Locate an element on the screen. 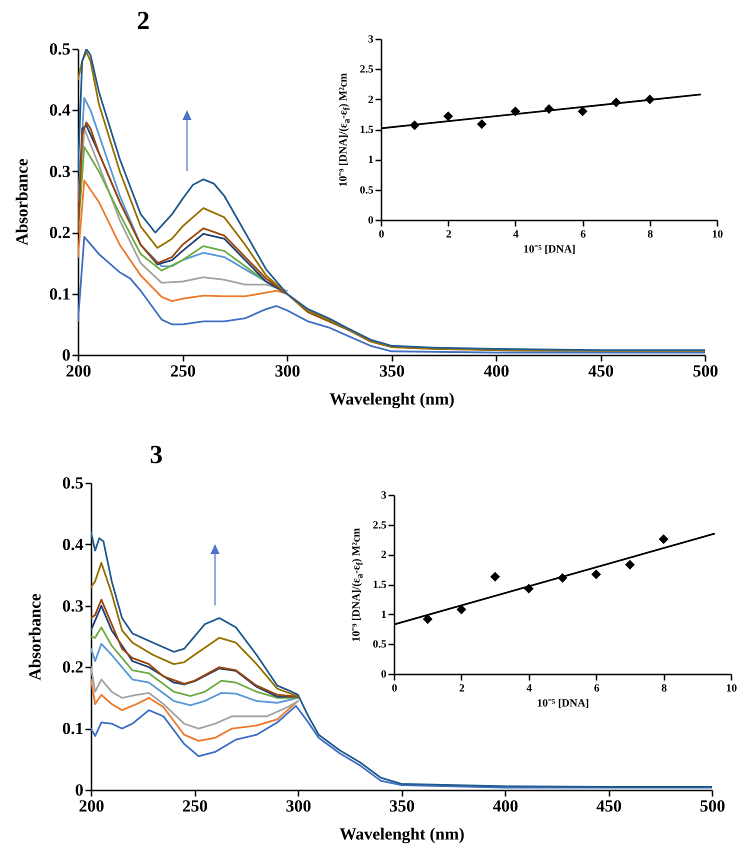 This screenshot has height=852, width=738. chart-title: 3 is located at coordinates (156, 454).